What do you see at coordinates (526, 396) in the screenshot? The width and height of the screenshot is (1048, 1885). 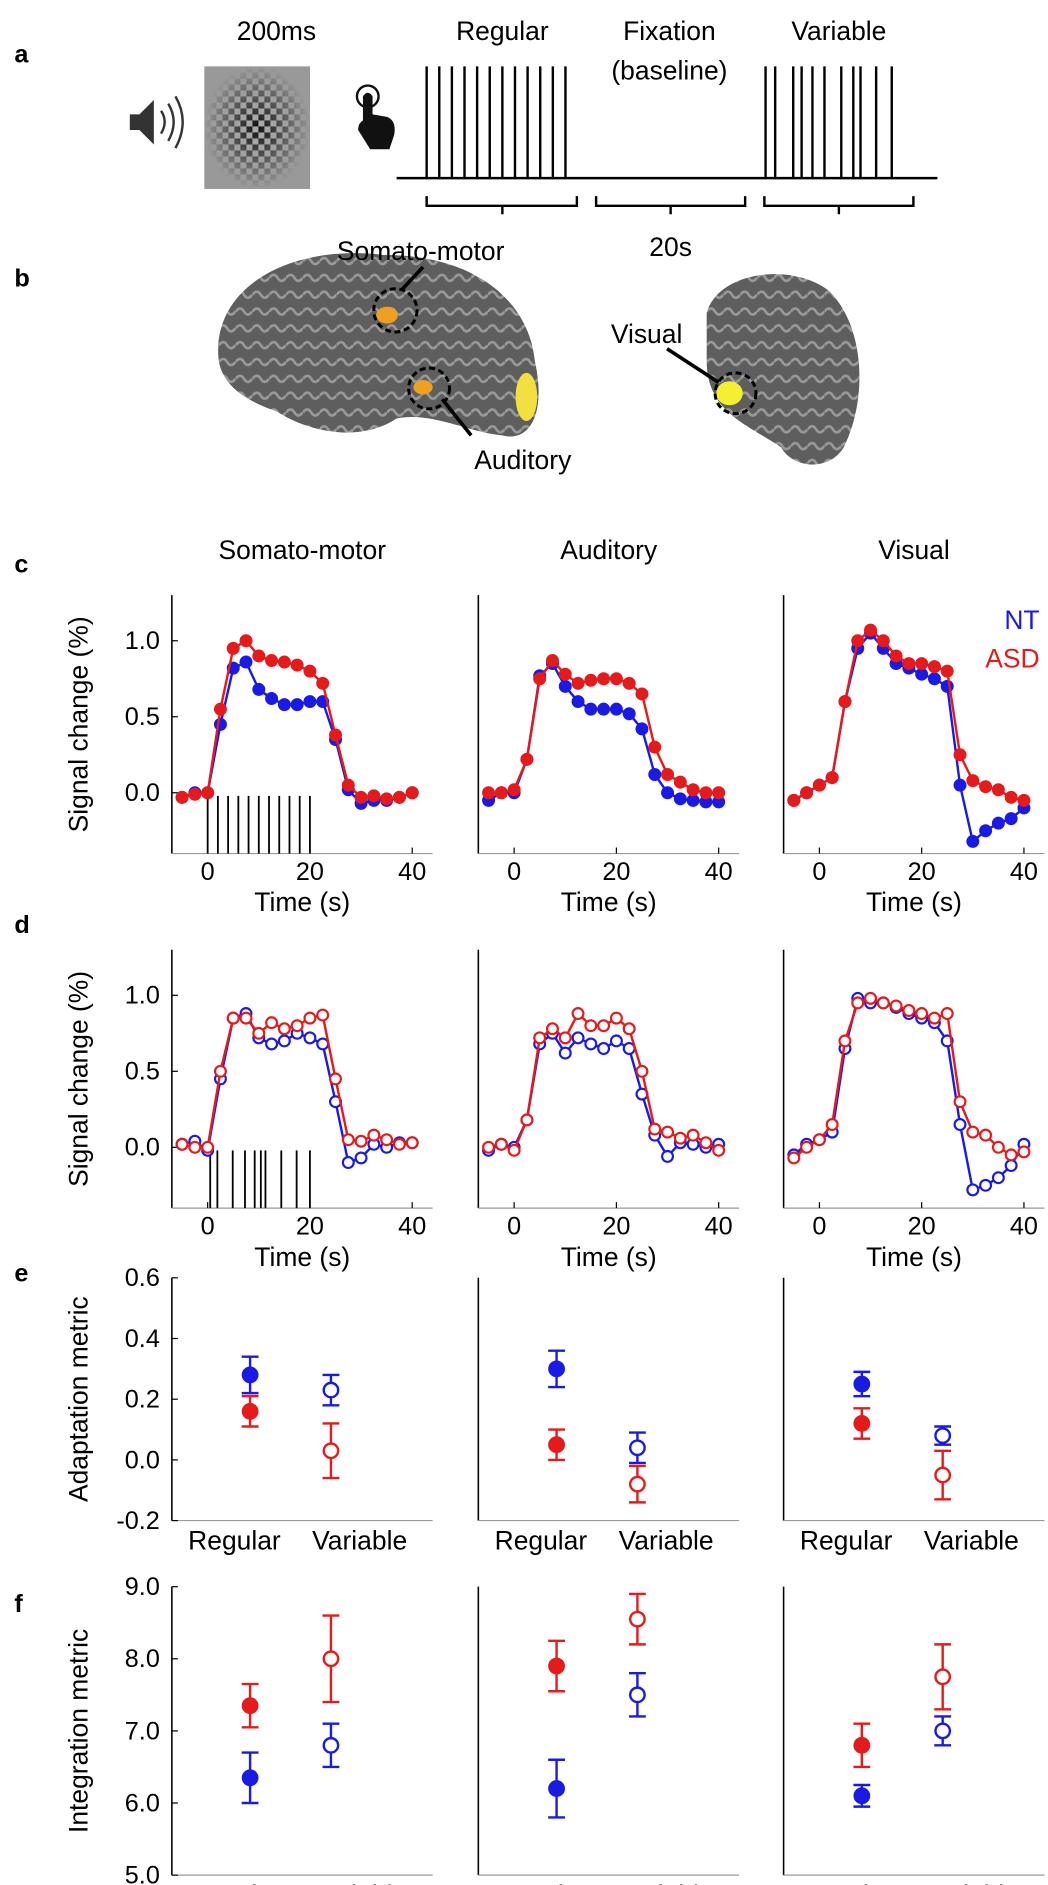 I see `activation` at bounding box center [526, 396].